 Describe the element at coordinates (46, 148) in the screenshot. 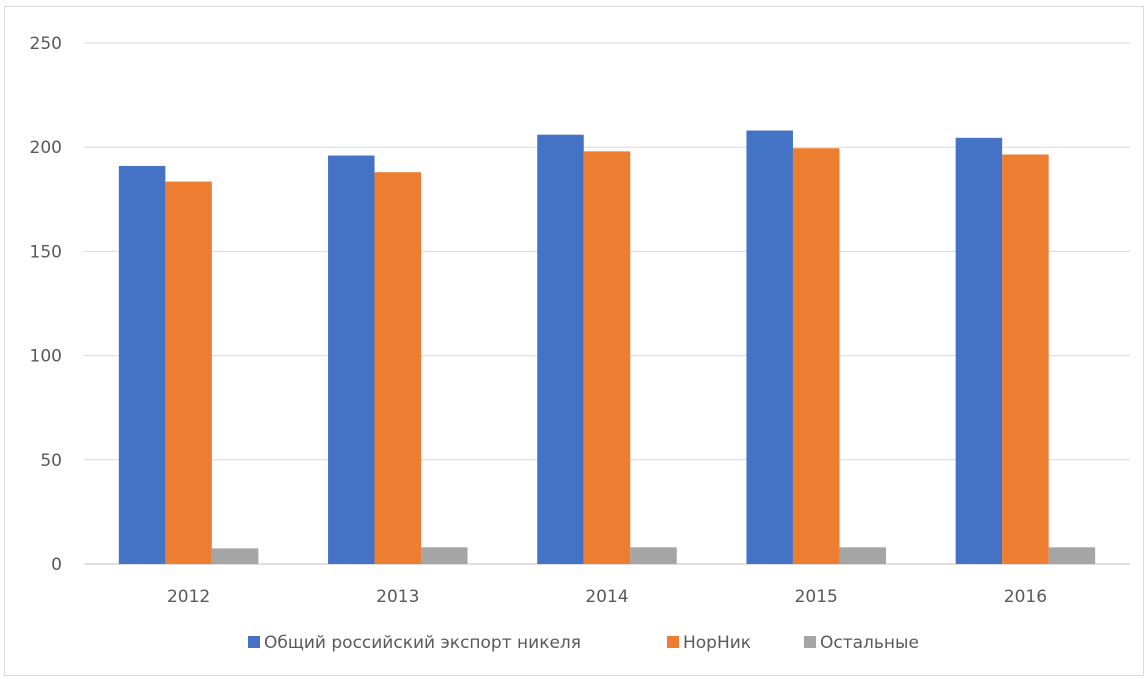

I see `y-tick-label: 200` at that location.